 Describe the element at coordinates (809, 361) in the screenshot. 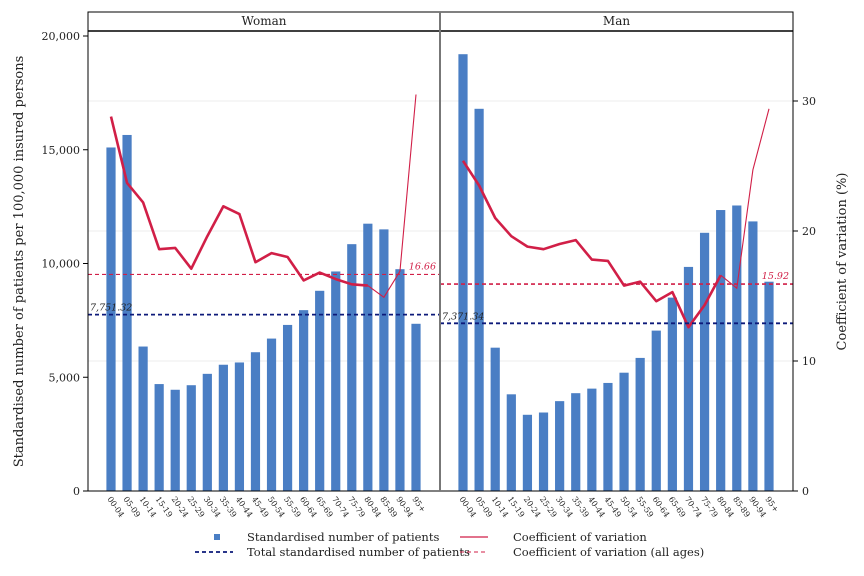

I see `y2-tick-label: 10` at that location.